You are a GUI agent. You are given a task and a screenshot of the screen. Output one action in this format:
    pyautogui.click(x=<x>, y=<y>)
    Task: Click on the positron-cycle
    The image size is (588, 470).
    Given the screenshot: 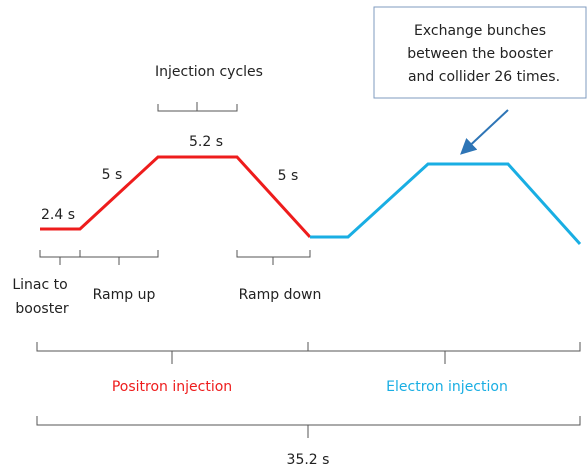 What is the action you would take?
    pyautogui.click(x=176, y=197)
    